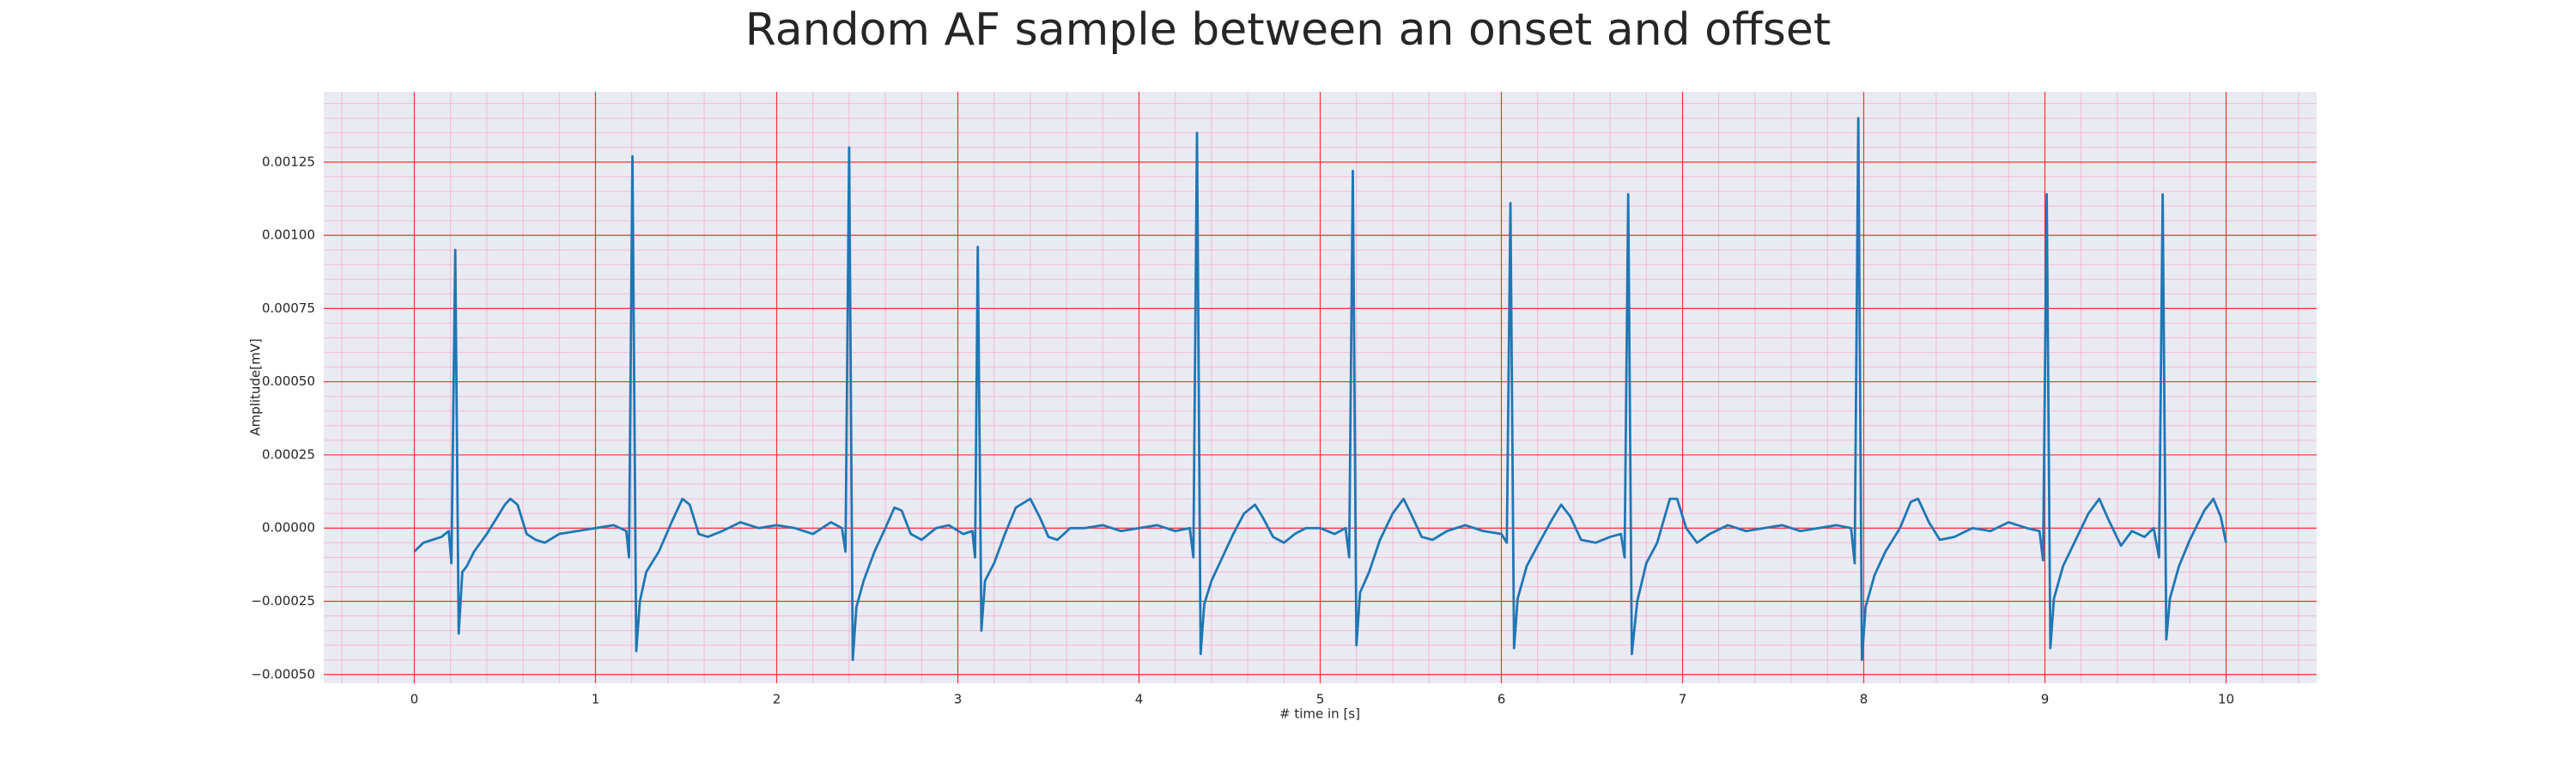 This screenshot has height=776, width=2576. I want to click on y-tick-label: 0.00050, so click(289, 381).